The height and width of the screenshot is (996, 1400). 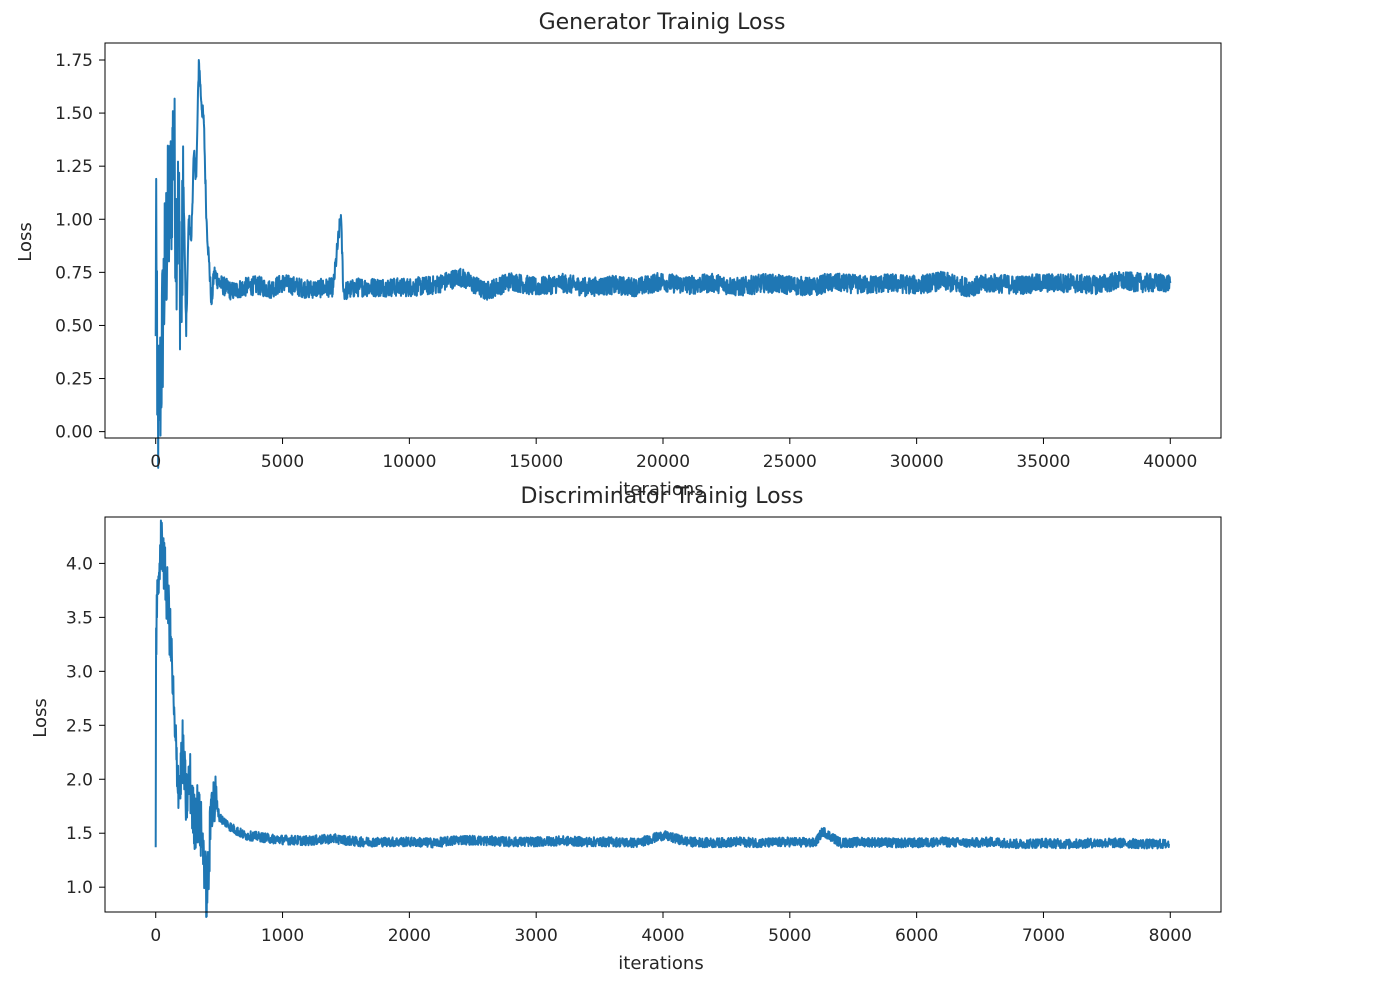 What do you see at coordinates (79, 672) in the screenshot?
I see `y-tick-label: 3.0` at bounding box center [79, 672].